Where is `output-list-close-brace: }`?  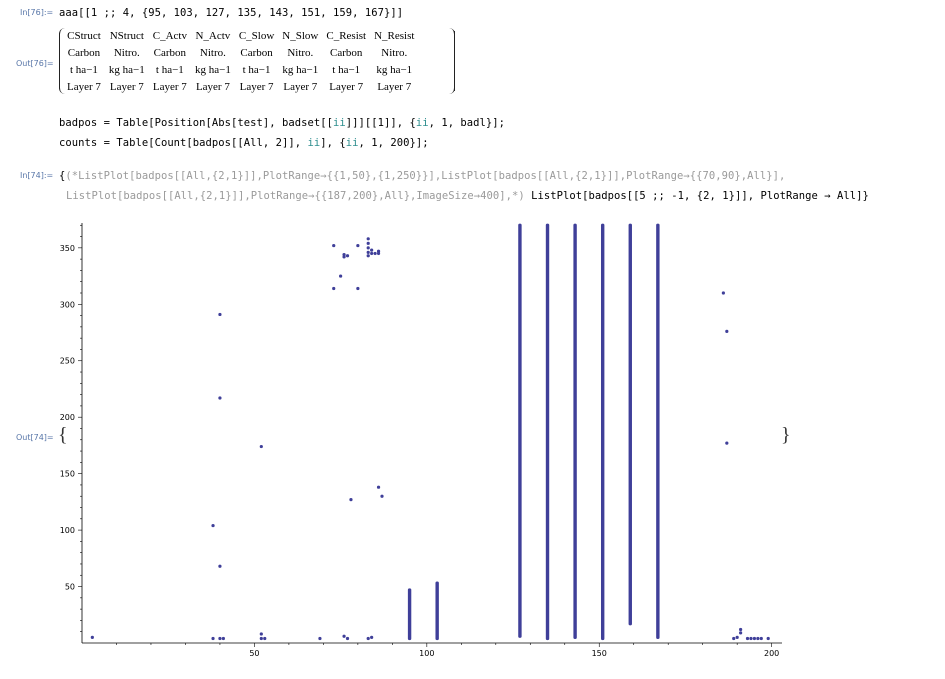 output-list-close-brace: } is located at coordinates (786, 435).